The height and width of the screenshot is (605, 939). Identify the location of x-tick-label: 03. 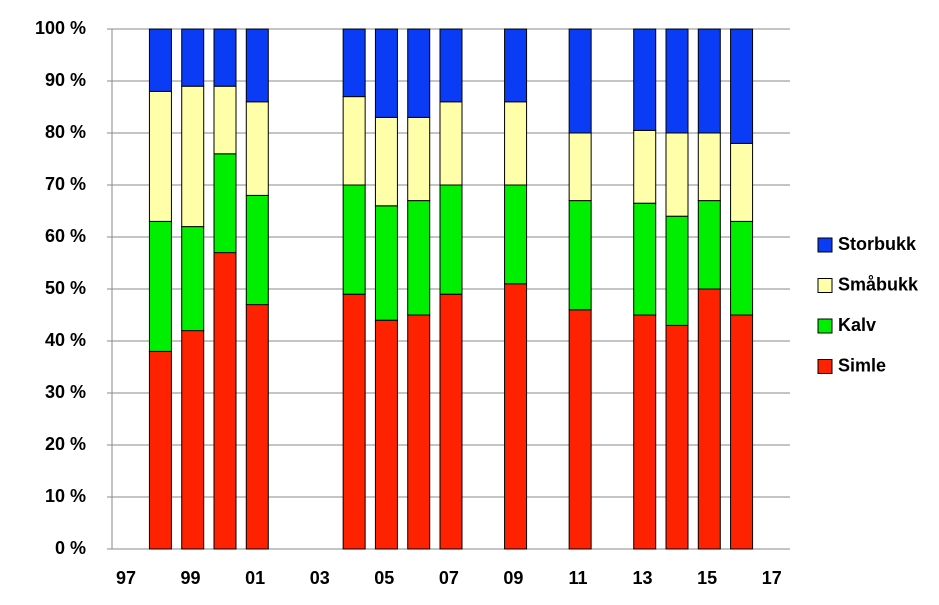
(320, 578).